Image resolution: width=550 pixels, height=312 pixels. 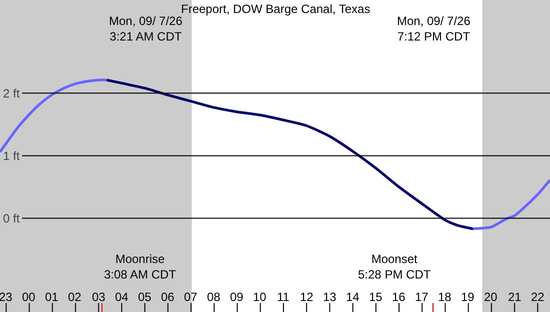 I want to click on annotation: Mon, 09/ 7/26 3:21 AM CDT, so click(x=146, y=29).